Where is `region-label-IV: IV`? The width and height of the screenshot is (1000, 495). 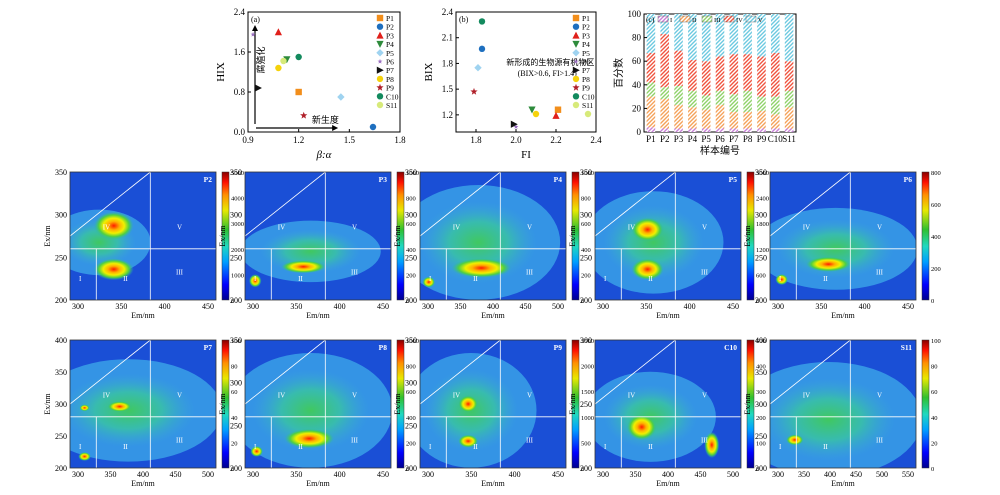 region-label-IV: IV is located at coordinates (456, 228).